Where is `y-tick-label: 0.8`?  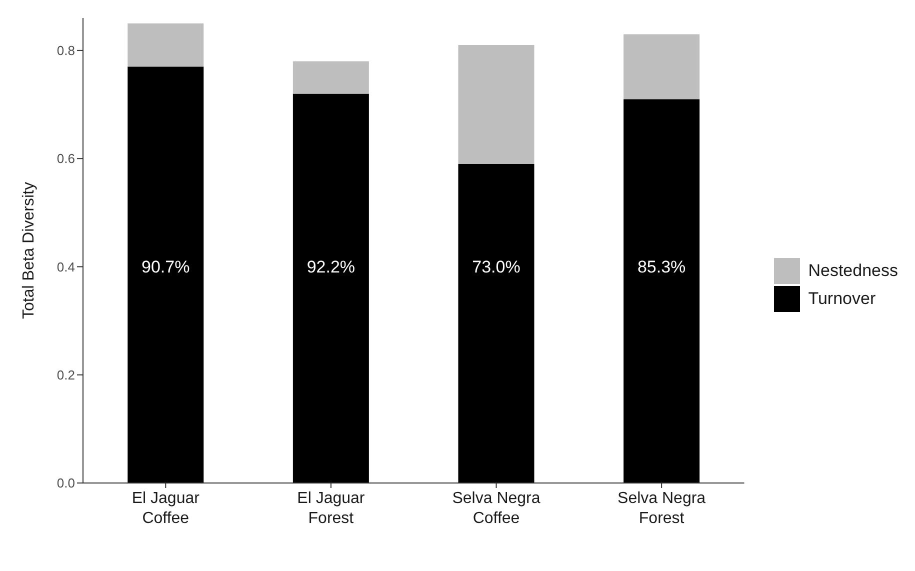 y-tick-label: 0.8 is located at coordinates (65, 50).